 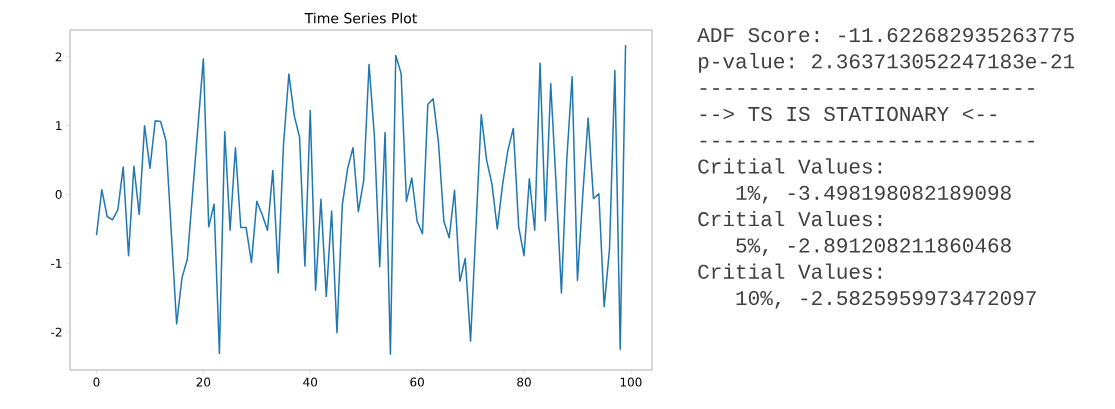 What do you see at coordinates (56, 263) in the screenshot?
I see `y-tick-label: -1` at bounding box center [56, 263].